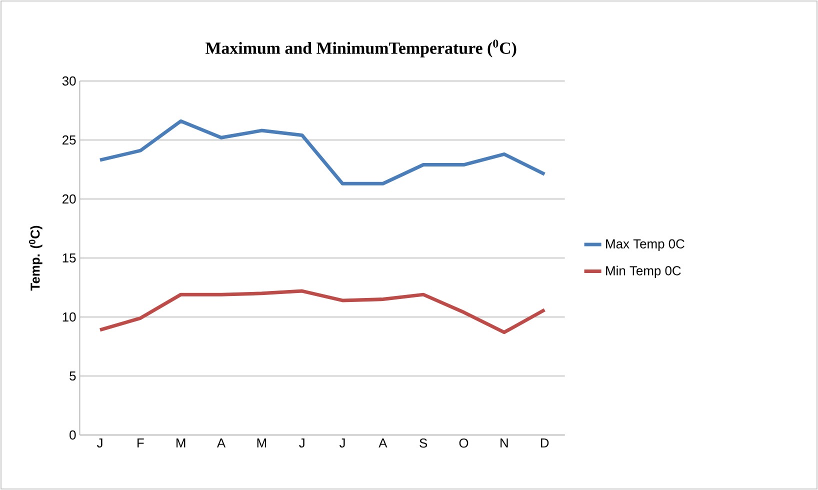  Describe the element at coordinates (361, 49) in the screenshot. I see `chart-title: Maximum and MinimumTemperature ($^{0}$C)` at that location.